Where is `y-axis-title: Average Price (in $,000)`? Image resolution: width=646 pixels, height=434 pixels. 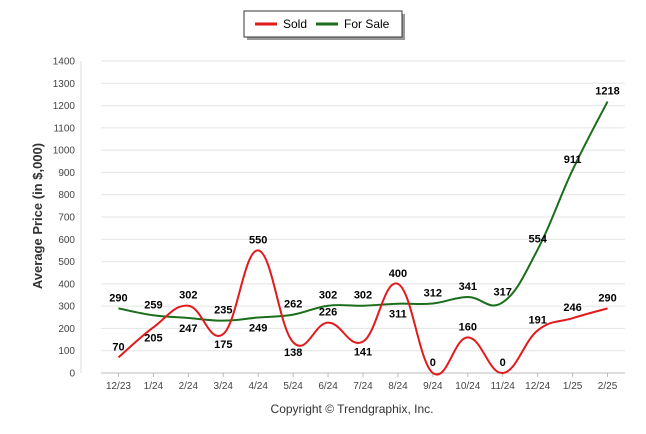 y-axis-title: Average Price (in $,000) is located at coordinates (37, 216).